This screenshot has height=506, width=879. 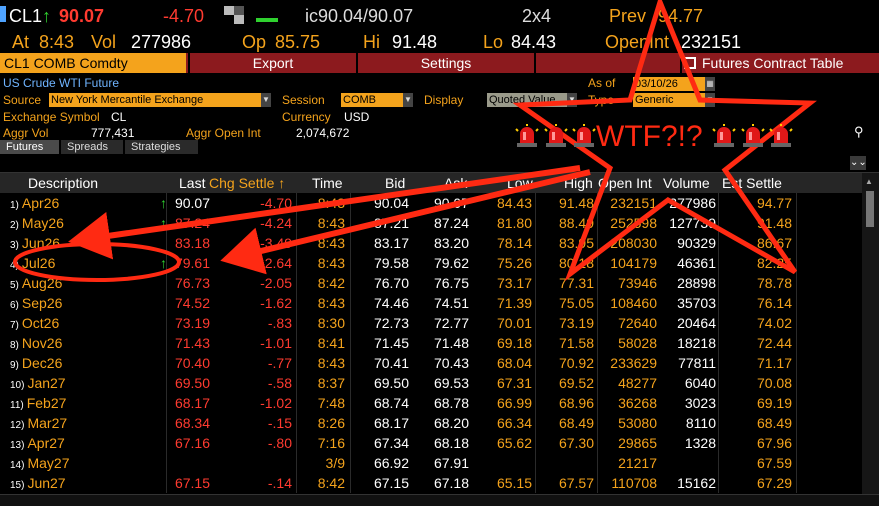 What do you see at coordinates (697, 363) in the screenshot?
I see `volume-cell: 77811` at bounding box center [697, 363].